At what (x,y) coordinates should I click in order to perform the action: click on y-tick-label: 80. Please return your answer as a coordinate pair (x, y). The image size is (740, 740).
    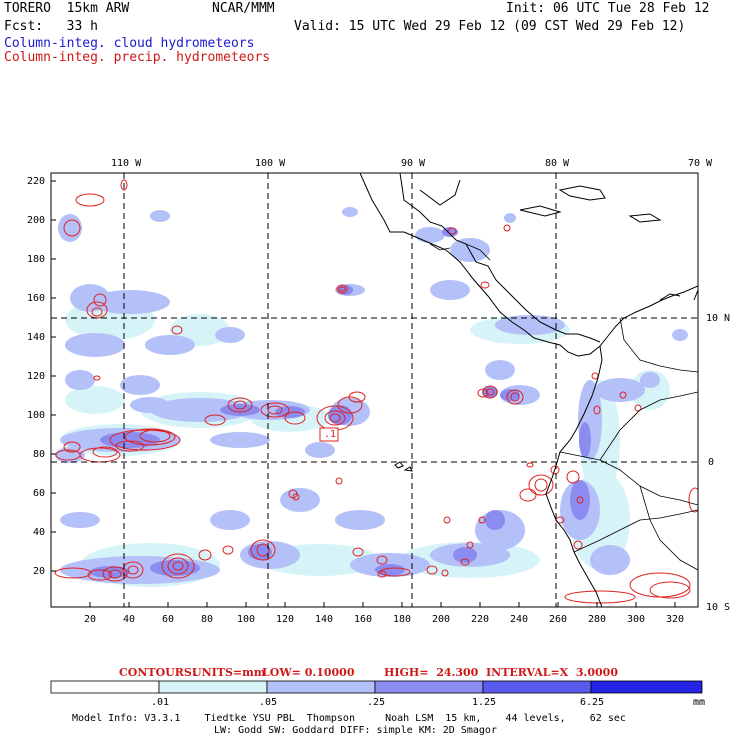
    Looking at the image, I should click on (39, 454).